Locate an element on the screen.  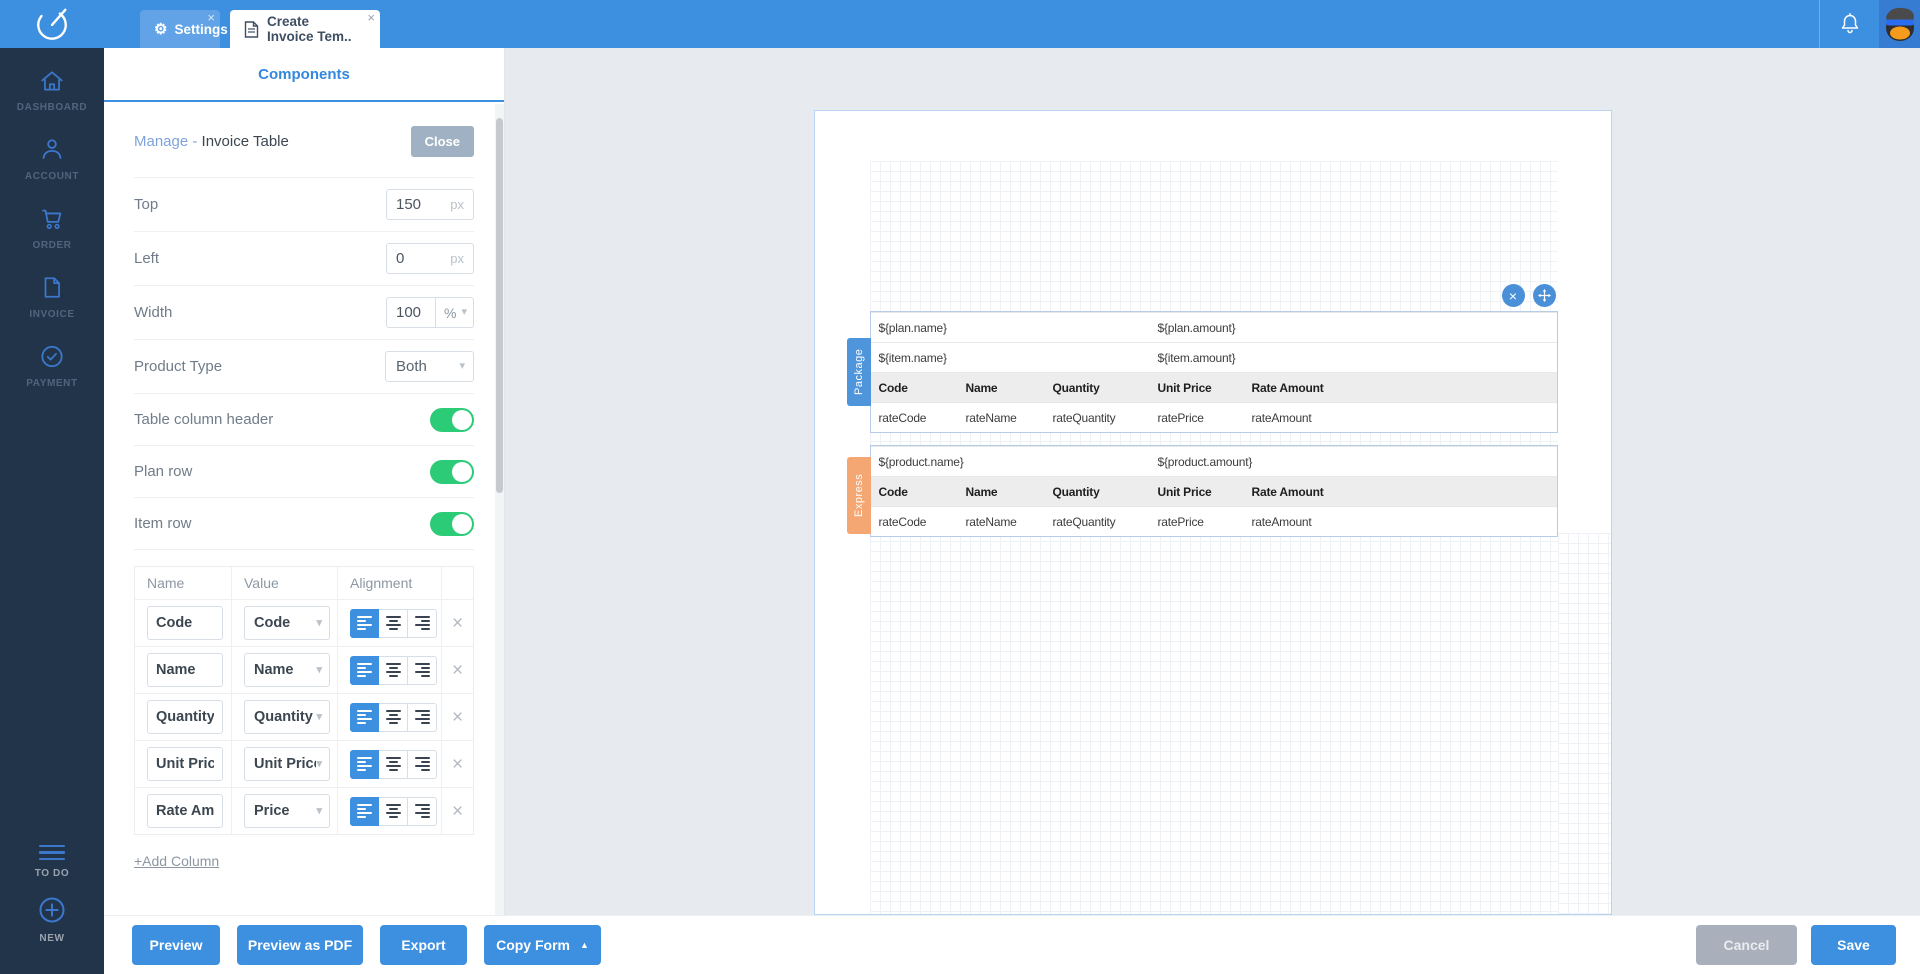
sidebar-label: INVOICE is located at coordinates (52, 314).